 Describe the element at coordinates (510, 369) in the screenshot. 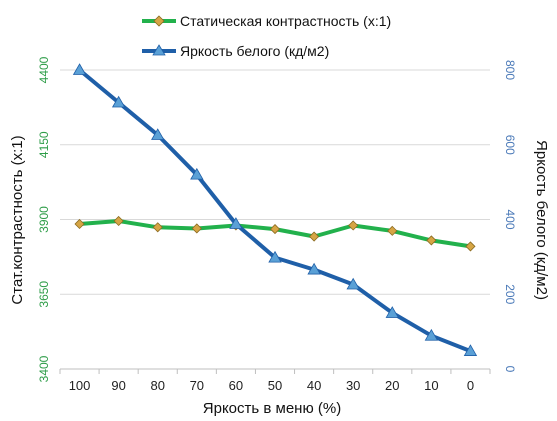

I see `y-right-tick-label: 0` at that location.